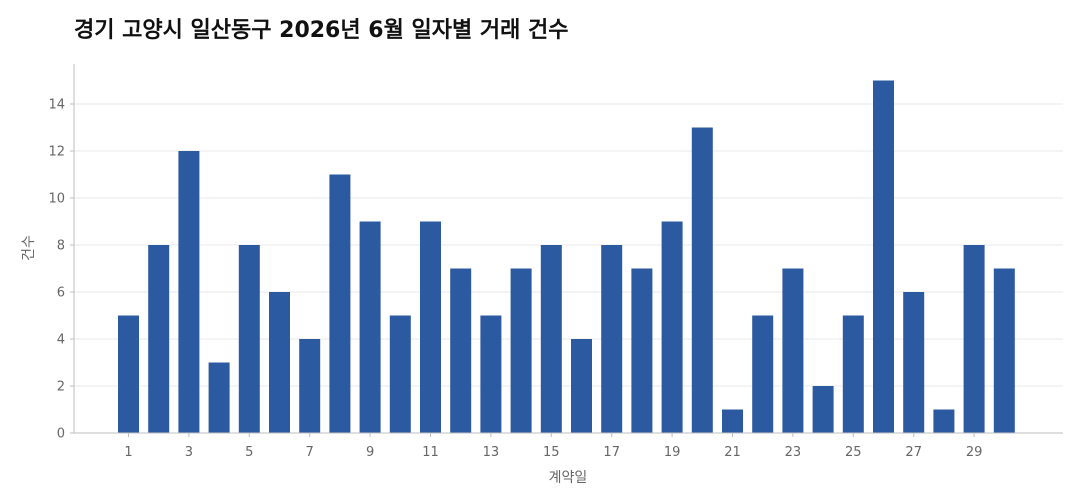  I want to click on x-tick-label: 23, so click(793, 452).